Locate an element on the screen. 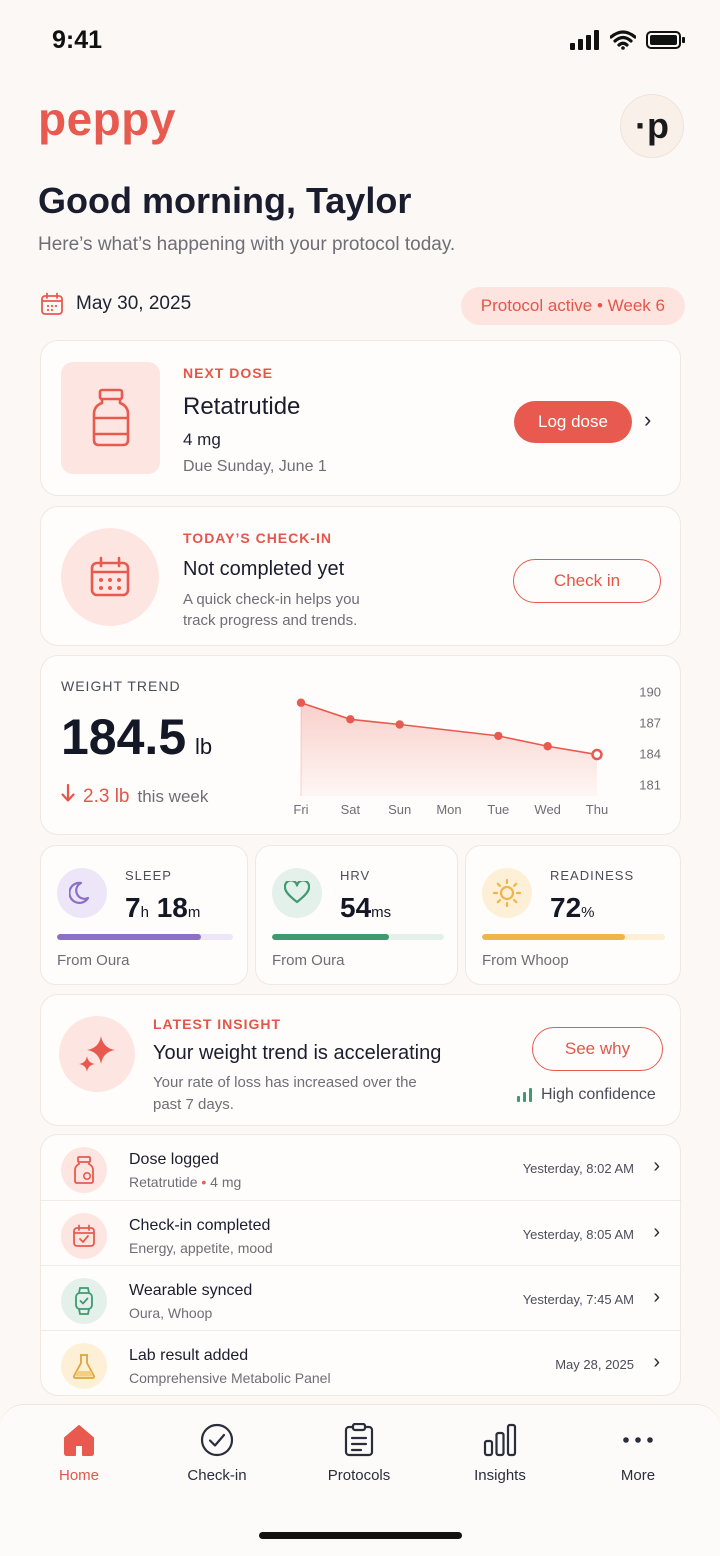 The height and width of the screenshot is (1556, 720). arrow-down-icon is located at coordinates (68, 793).